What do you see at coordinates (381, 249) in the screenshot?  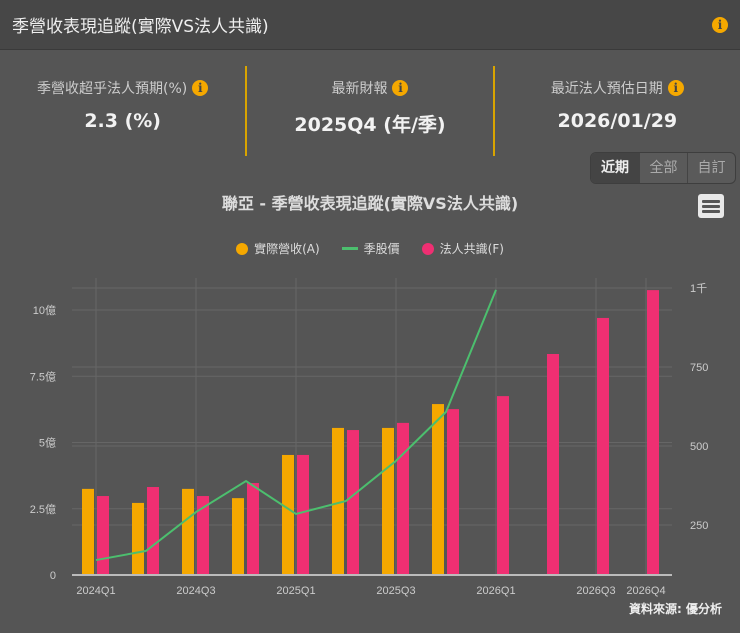 I see `legend-label: 季股價` at bounding box center [381, 249].